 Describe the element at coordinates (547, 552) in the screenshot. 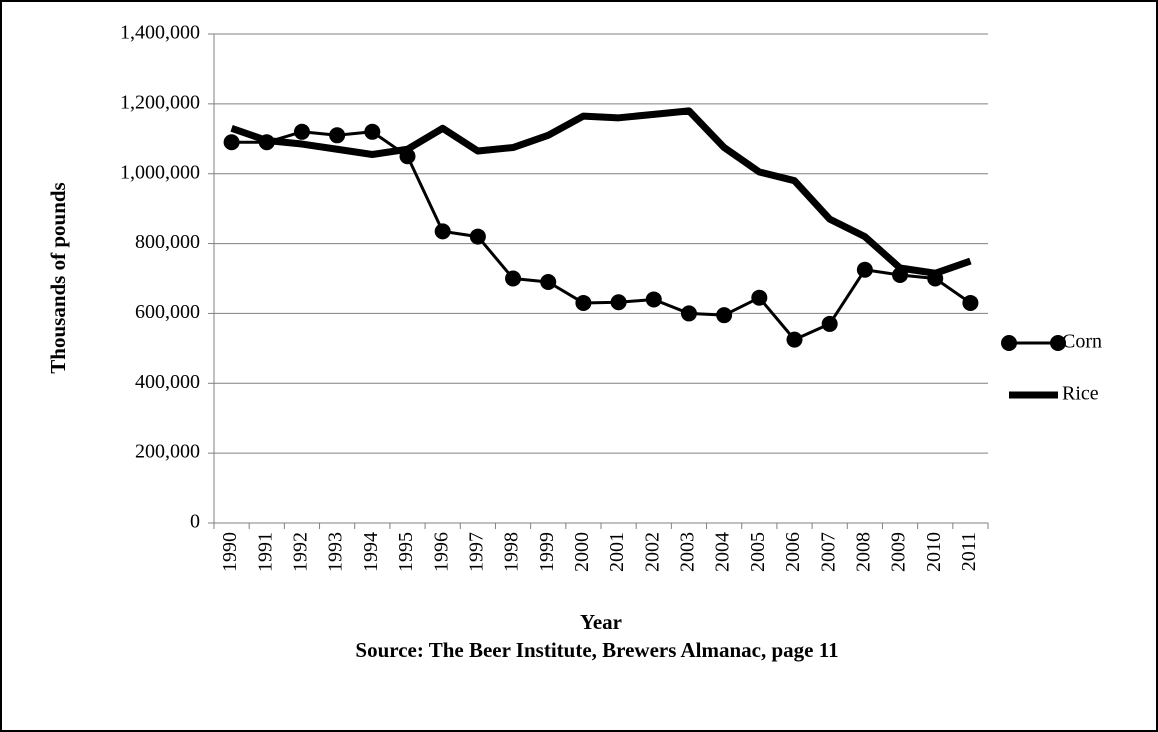

I see `x-tick-label: 1999` at that location.